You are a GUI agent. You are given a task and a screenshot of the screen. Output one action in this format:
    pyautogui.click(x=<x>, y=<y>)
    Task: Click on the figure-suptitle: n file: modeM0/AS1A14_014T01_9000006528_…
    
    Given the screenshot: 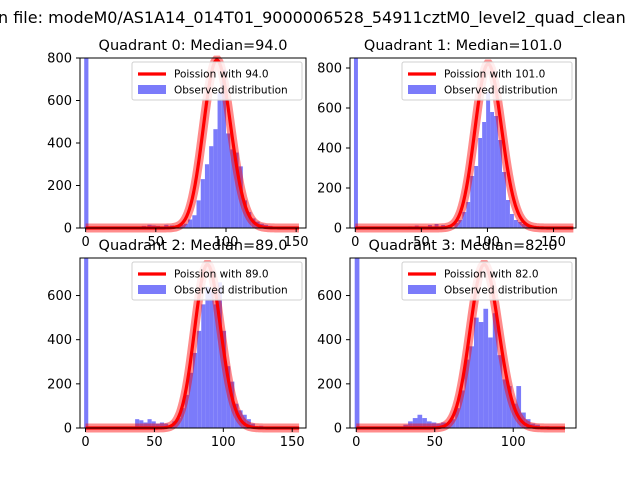 What is the action you would take?
    pyautogui.click(x=313, y=18)
    